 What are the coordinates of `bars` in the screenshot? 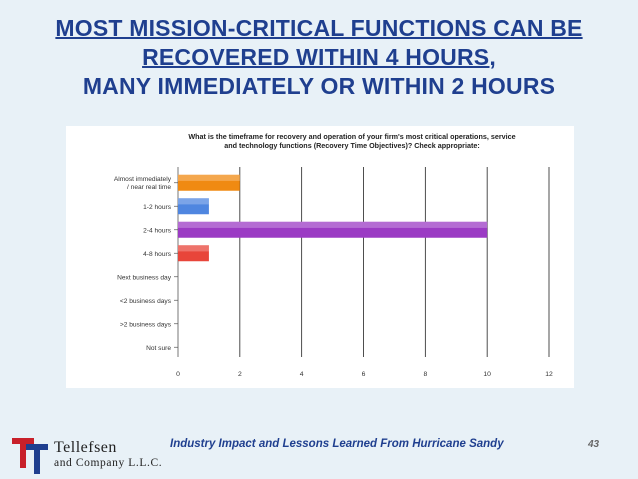 It's located at (333, 218).